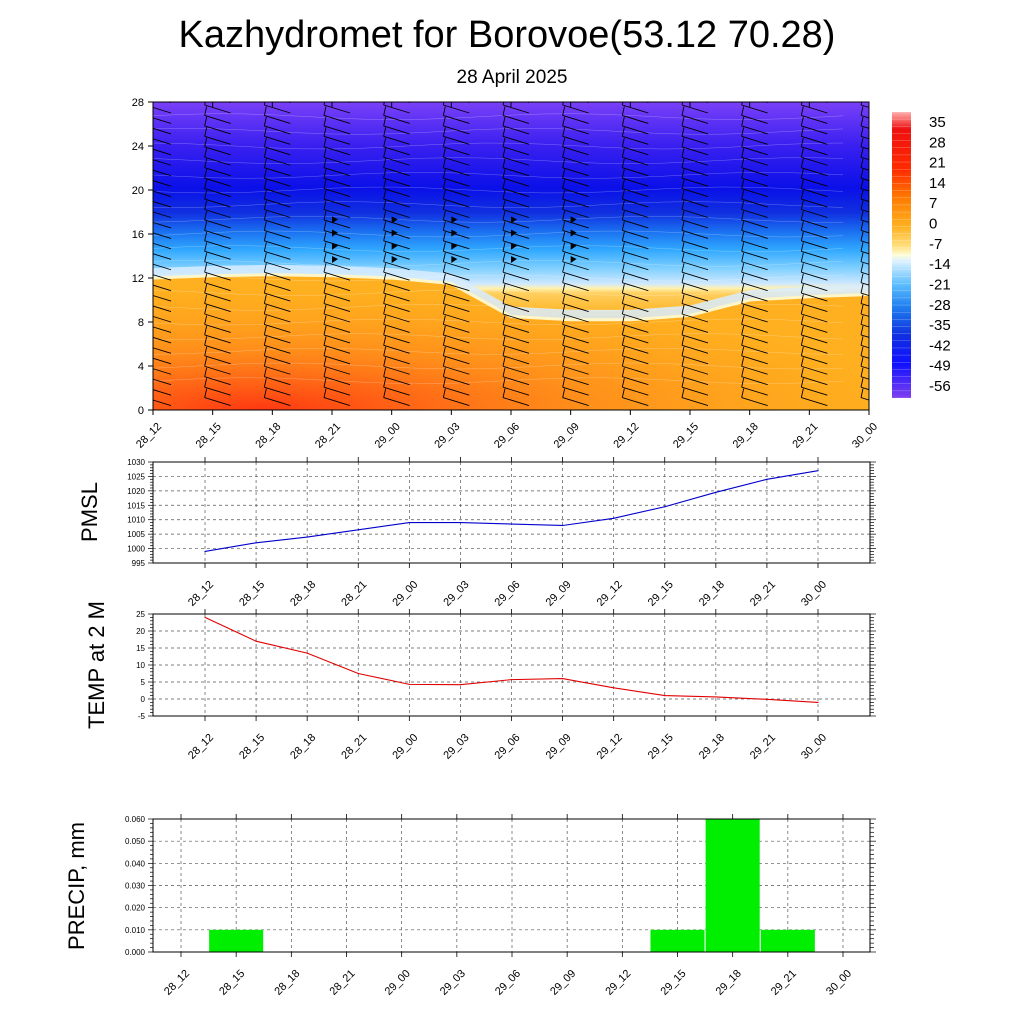 This screenshot has height=1024, width=1024. Describe the element at coordinates (610, 747) in the screenshot. I see `x-tick-label: 29_12` at that location.